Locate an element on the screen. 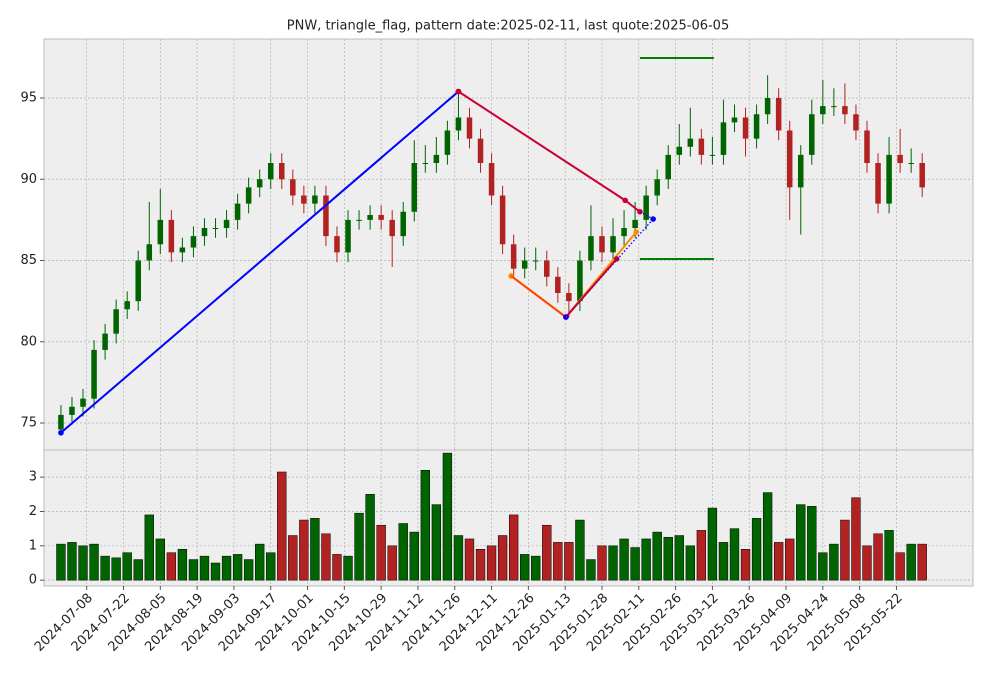  volume-tick-label: 0 is located at coordinates (33, 580).